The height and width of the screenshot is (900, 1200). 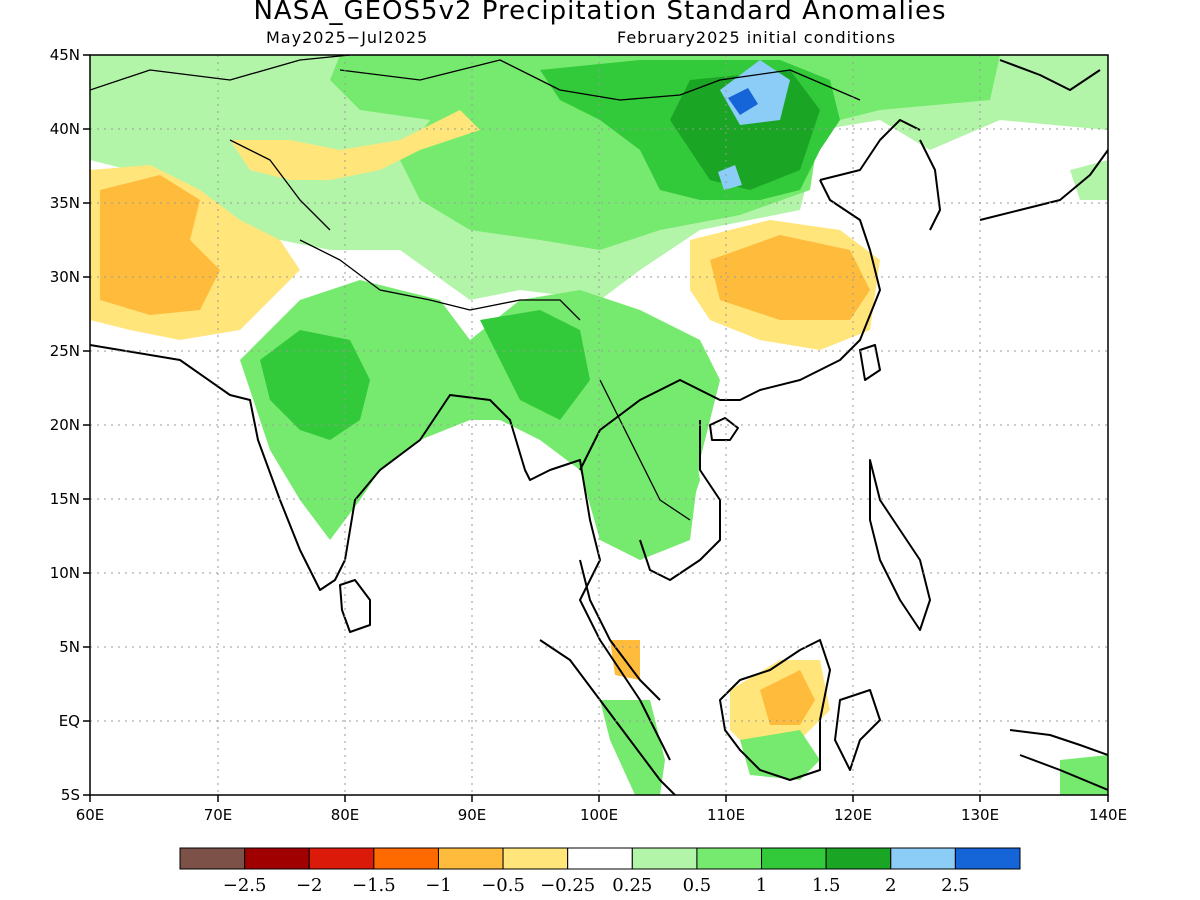 What do you see at coordinates (890, 885) in the screenshot?
I see `colorbar-label: 2` at bounding box center [890, 885].